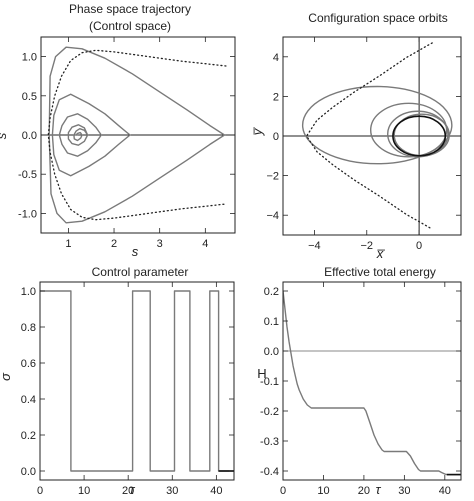 This screenshot has width=474, height=501. I want to click on control-plot-area, so click(137, 381).